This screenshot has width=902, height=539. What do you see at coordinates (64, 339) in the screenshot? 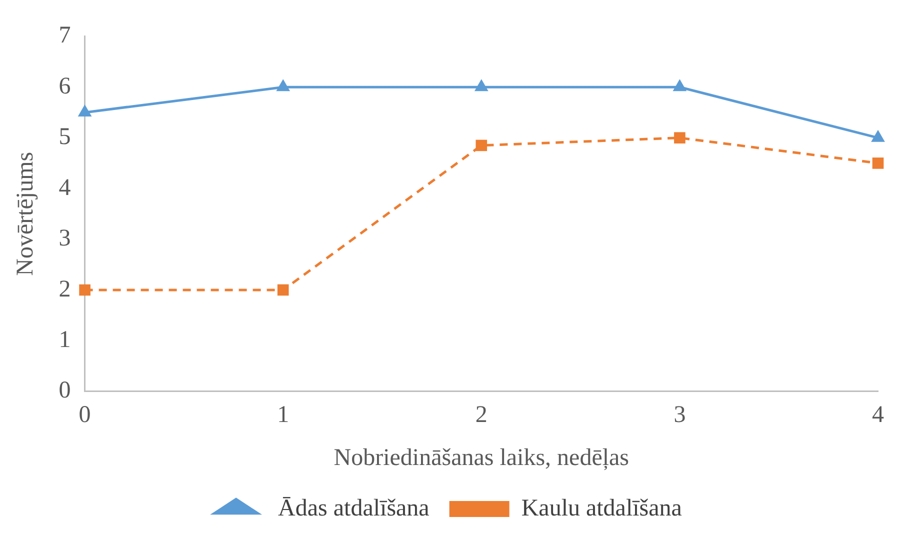
I see `y-tick-label: 1` at bounding box center [64, 339].